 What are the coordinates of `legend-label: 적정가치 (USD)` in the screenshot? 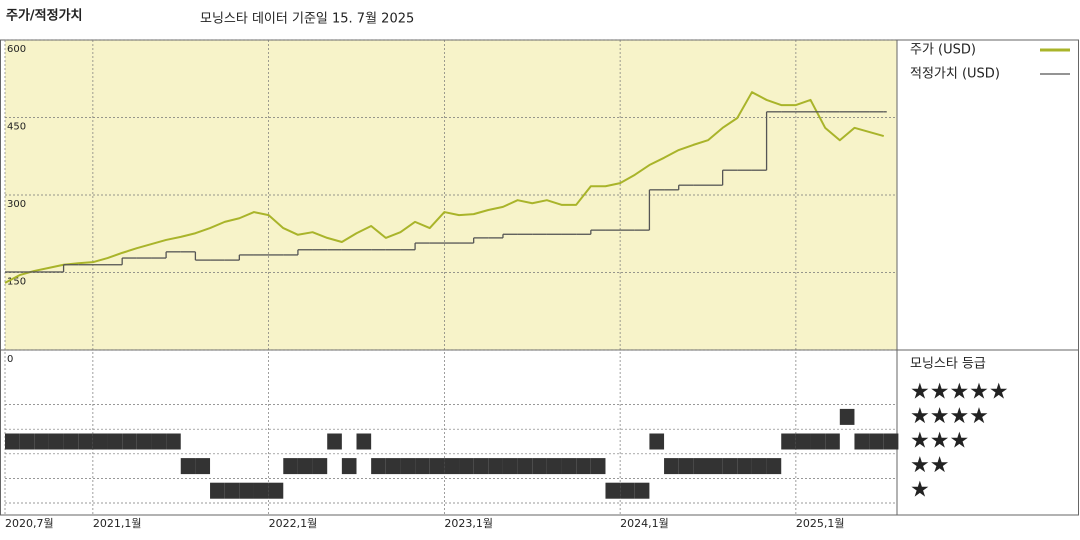 It's located at (955, 74).